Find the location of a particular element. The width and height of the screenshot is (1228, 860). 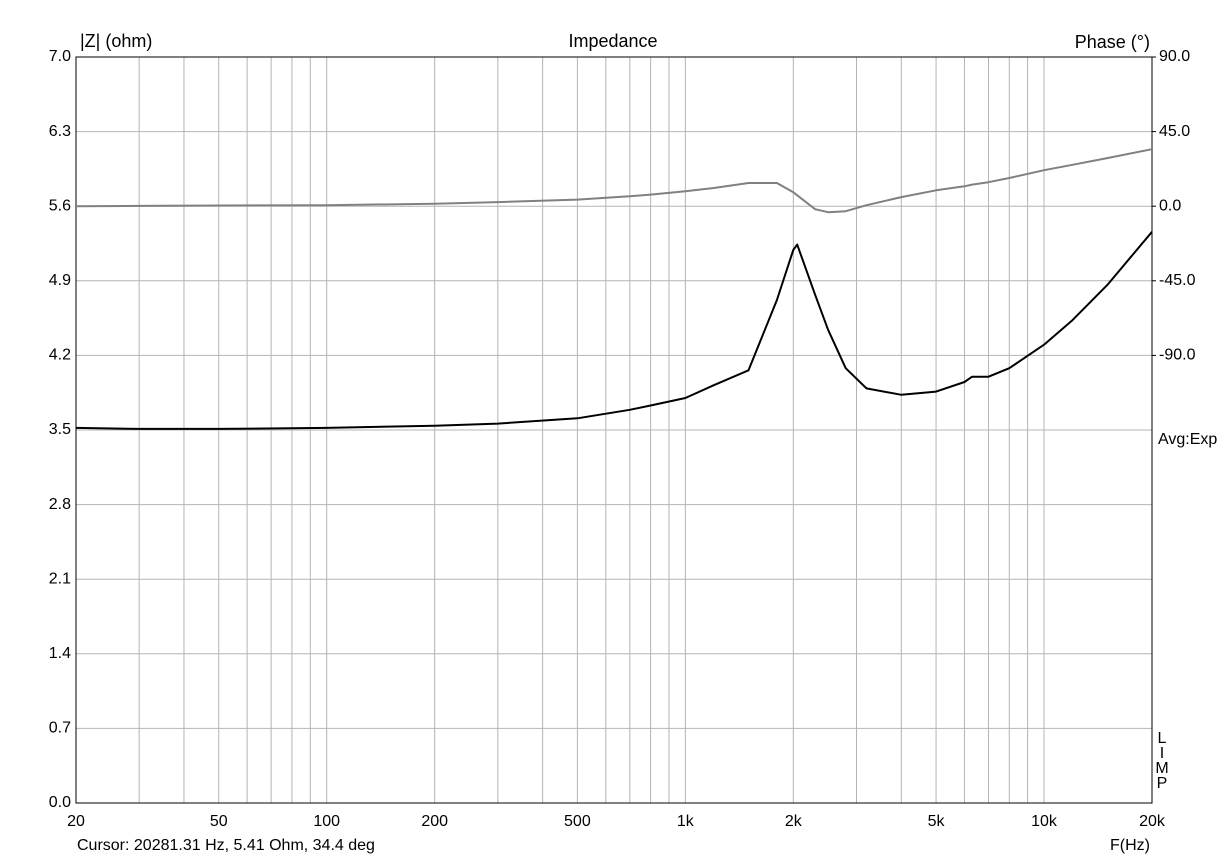

y-tick-label: 1.4 is located at coordinates (60, 653).